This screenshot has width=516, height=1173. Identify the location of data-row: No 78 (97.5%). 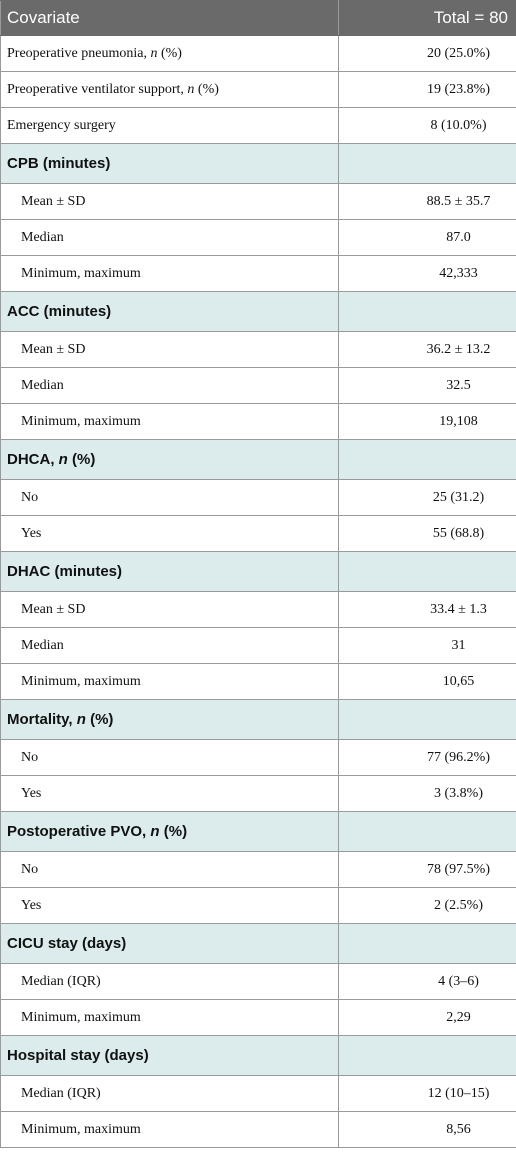
(258, 869).